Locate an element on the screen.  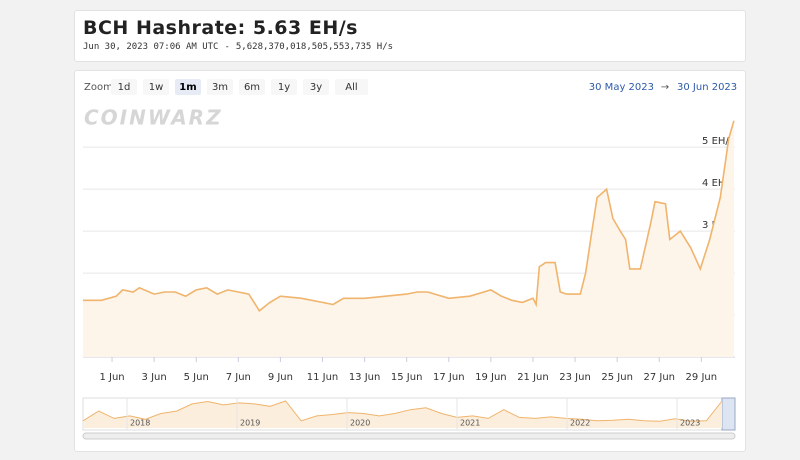
x-tick-label: 7 Jun is located at coordinates (238, 377).